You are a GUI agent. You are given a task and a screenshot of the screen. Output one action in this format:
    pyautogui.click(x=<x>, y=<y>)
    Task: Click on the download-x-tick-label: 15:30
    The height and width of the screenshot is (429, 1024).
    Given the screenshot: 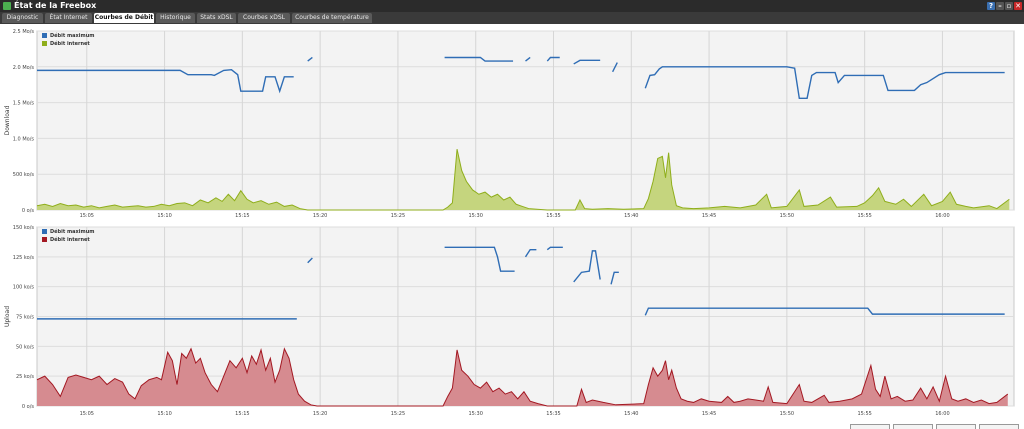 What is the action you would take?
    pyautogui.click(x=476, y=216)
    